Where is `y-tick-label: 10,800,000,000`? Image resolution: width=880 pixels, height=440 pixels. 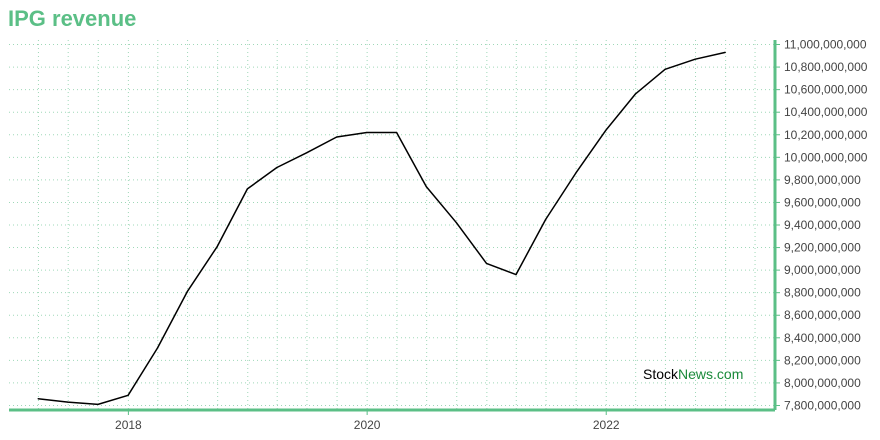 y-tick-label: 10,800,000,000 is located at coordinates (826, 67).